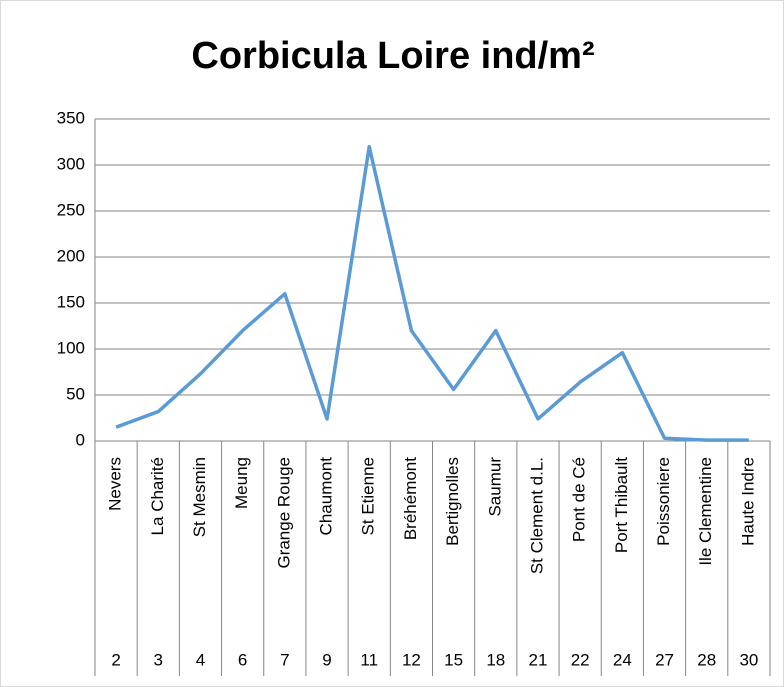 This screenshot has height=687, width=784. Describe the element at coordinates (200, 659) in the screenshot. I see `station-number: 4` at that location.